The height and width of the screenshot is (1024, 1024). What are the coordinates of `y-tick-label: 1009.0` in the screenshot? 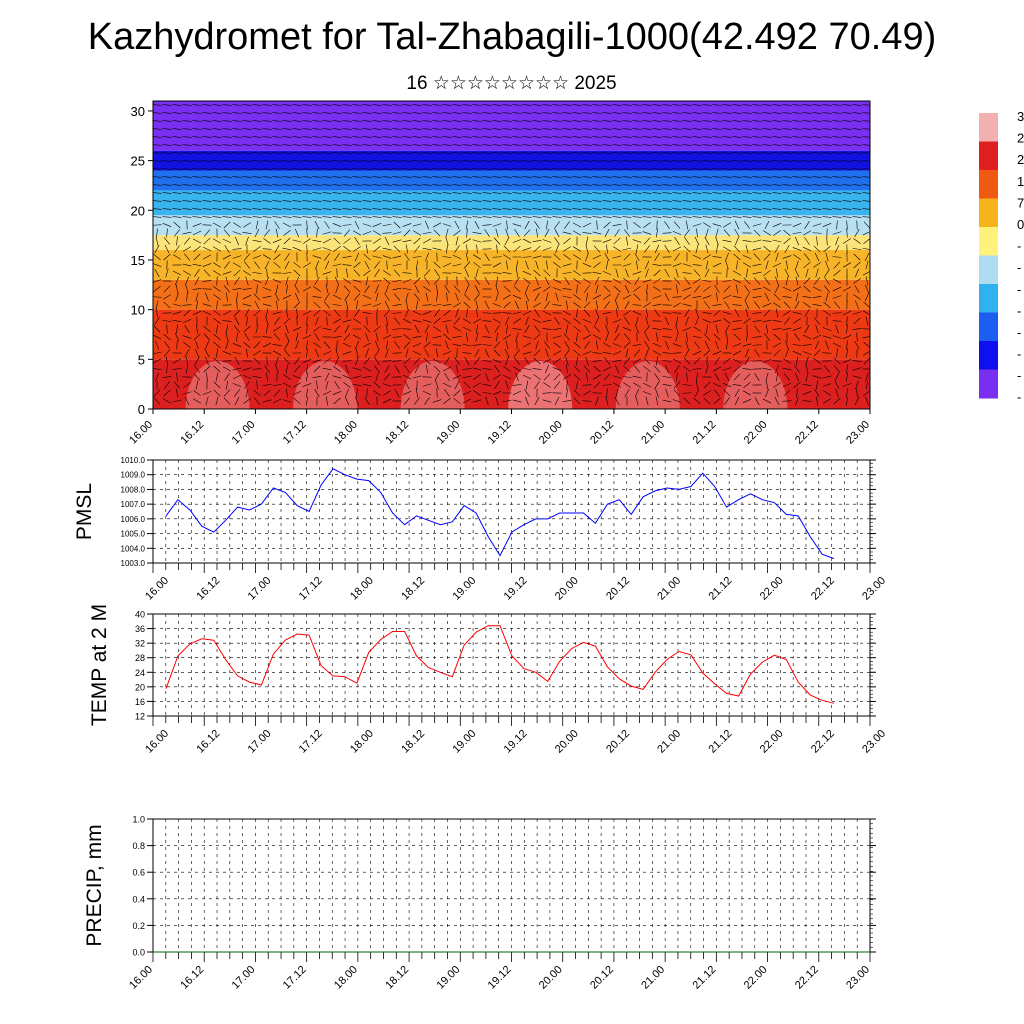 It's located at (133, 475).